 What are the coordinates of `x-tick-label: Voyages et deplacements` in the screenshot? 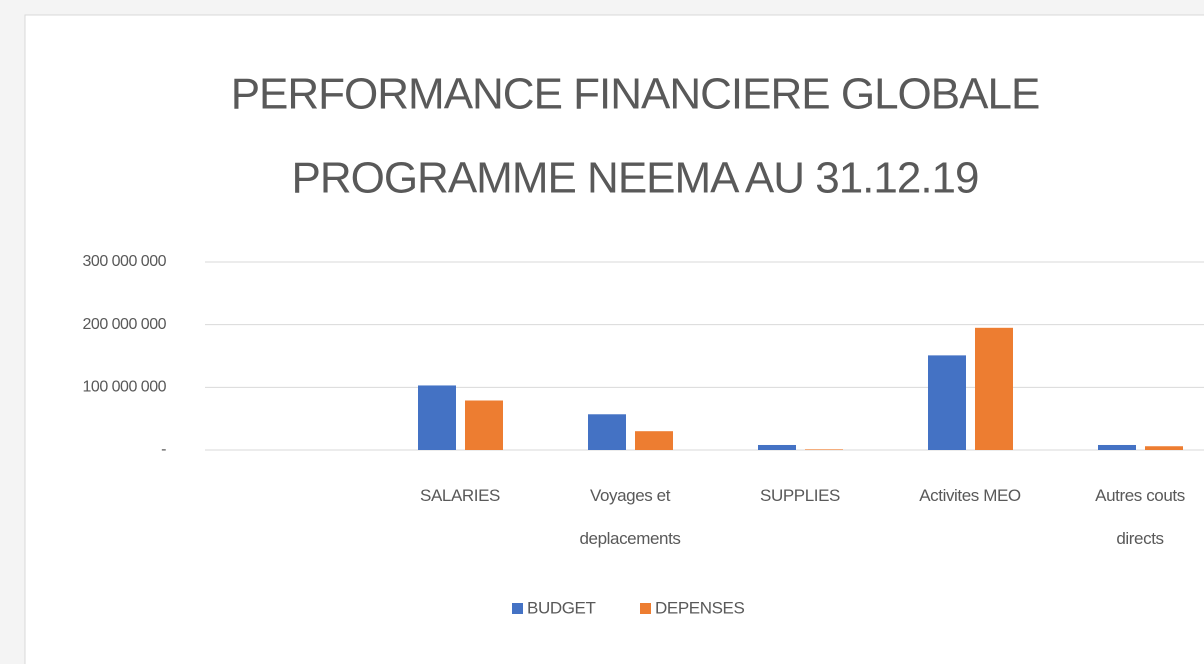 It's located at (629, 517).